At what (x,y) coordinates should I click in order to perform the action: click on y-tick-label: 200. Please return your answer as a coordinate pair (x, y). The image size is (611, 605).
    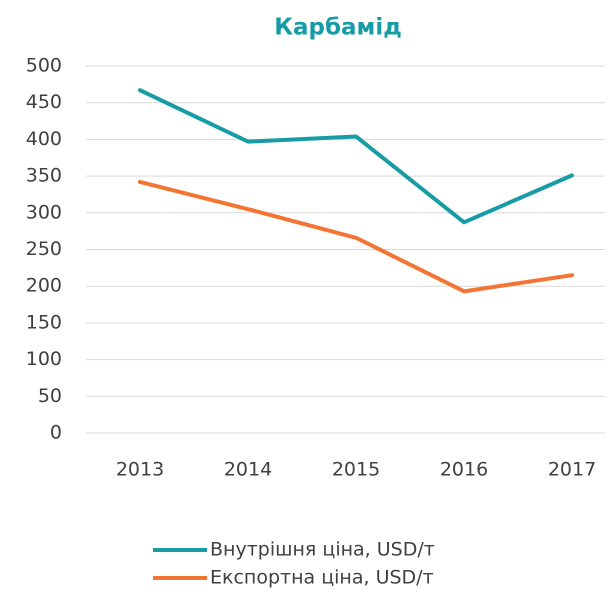
    Looking at the image, I should click on (44, 286).